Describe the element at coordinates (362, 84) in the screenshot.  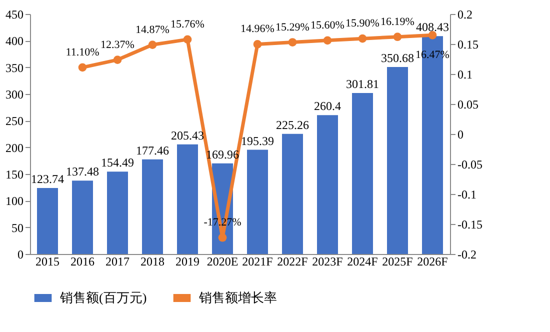
I see `data-label: 301.81` at that location.